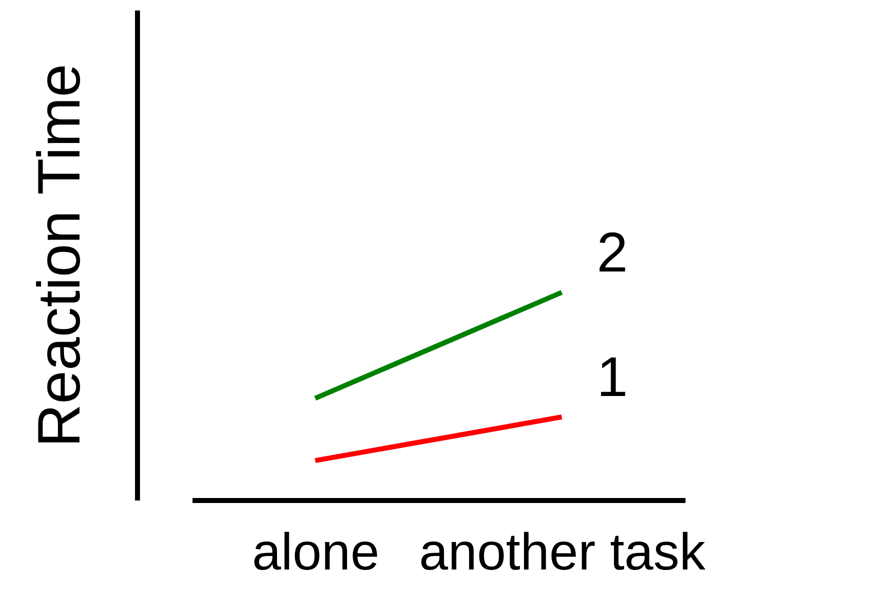  Describe the element at coordinates (612, 252) in the screenshot. I see `series-label: 2` at that location.